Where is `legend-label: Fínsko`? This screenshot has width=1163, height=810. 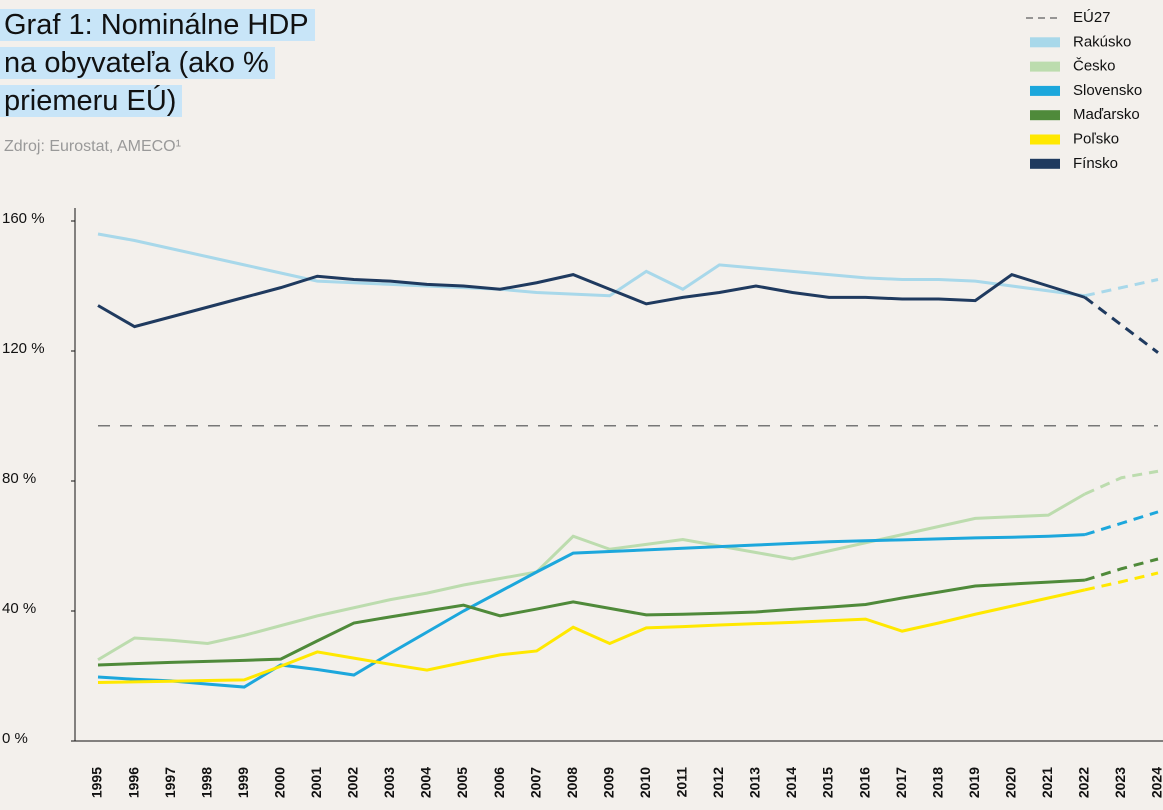 legend-label: Fínsko is located at coordinates (1095, 163).